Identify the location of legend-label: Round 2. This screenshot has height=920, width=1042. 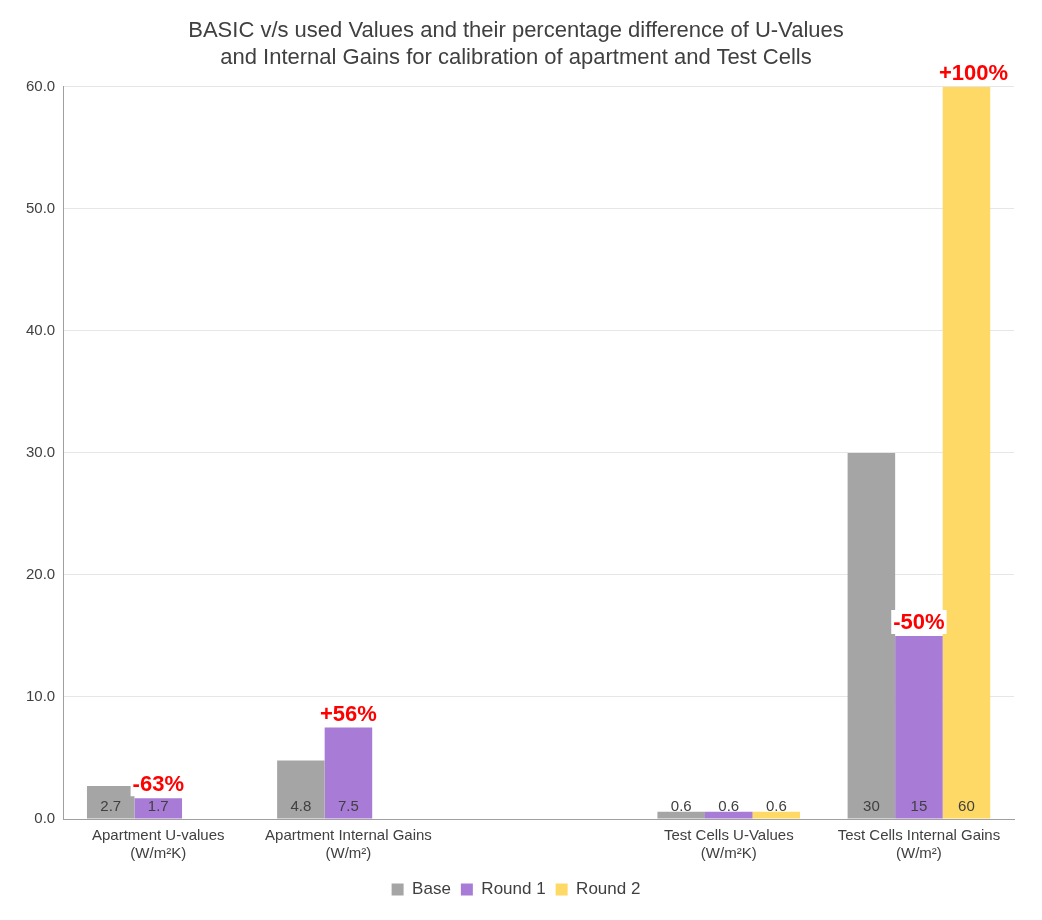
(608, 889).